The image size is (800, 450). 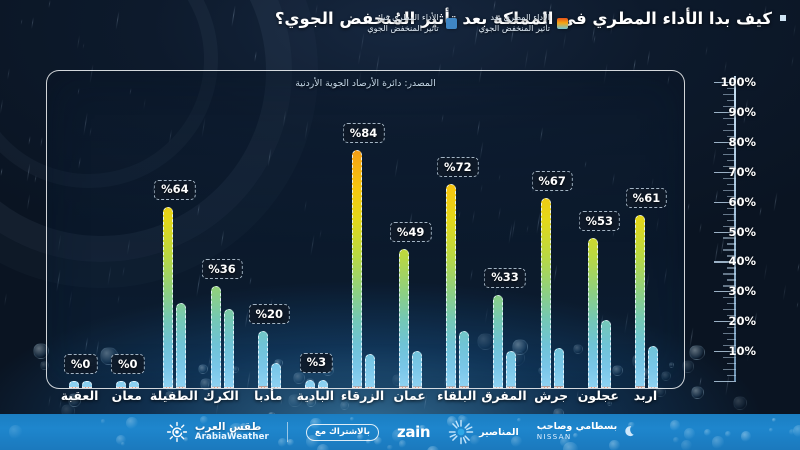 I want to click on bar-value-label: %67, so click(x=552, y=181).